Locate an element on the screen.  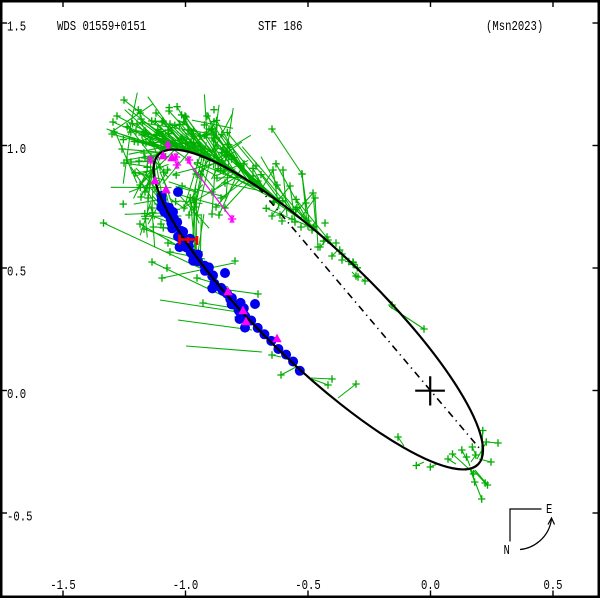
svg-text: 1.0 is located at coordinates (16, 150).